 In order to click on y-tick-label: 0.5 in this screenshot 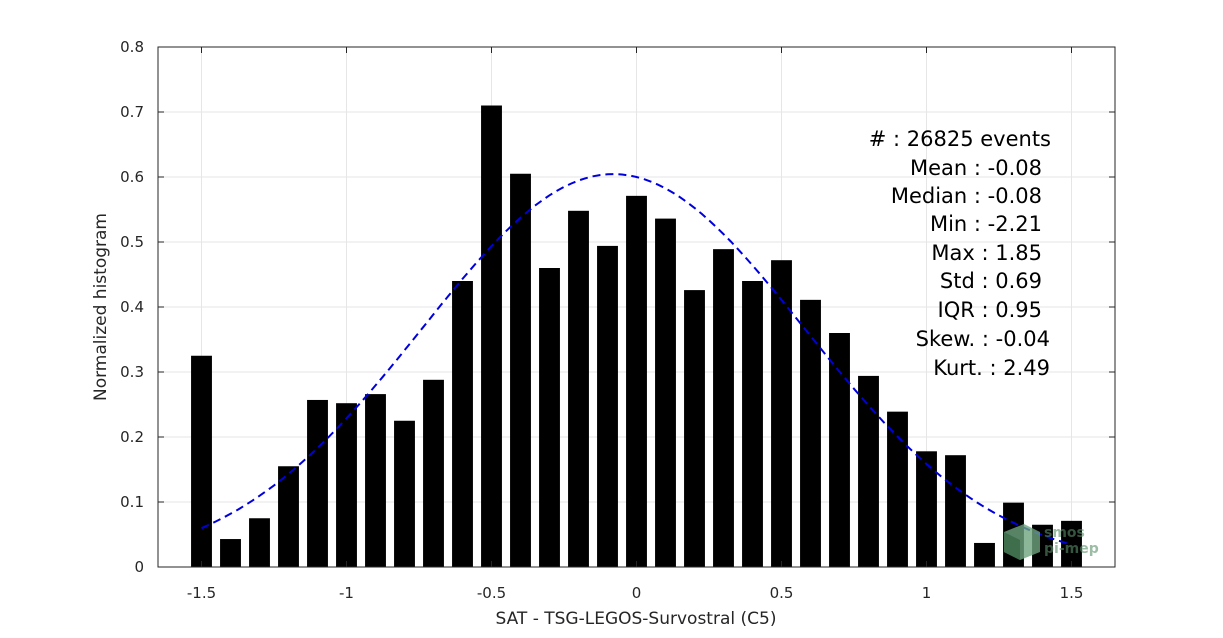, I will do `click(132, 242)`.